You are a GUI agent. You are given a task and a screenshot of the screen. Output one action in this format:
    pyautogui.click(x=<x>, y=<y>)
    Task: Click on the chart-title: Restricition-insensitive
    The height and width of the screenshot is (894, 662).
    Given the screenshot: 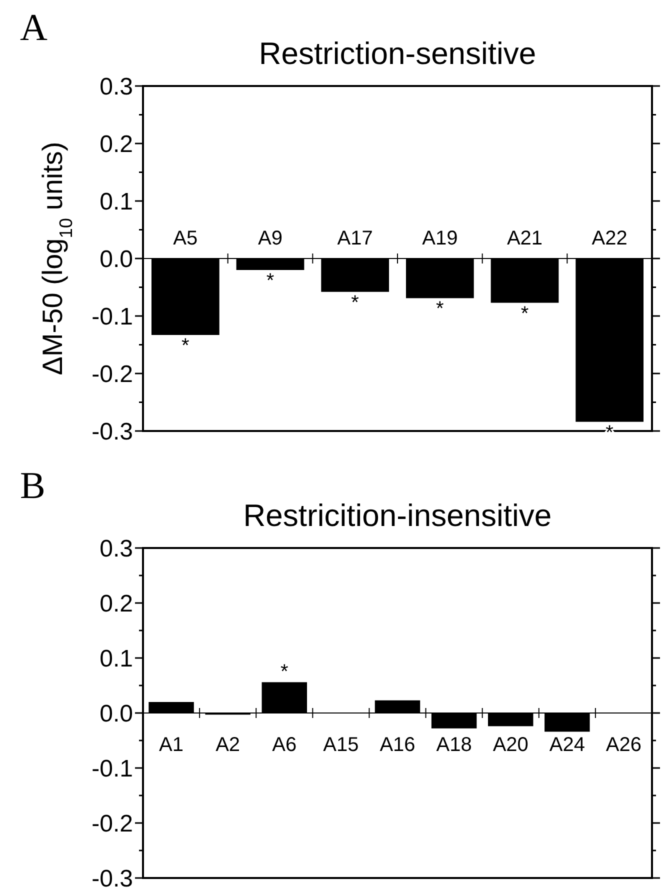 What is the action you would take?
    pyautogui.click(x=397, y=515)
    